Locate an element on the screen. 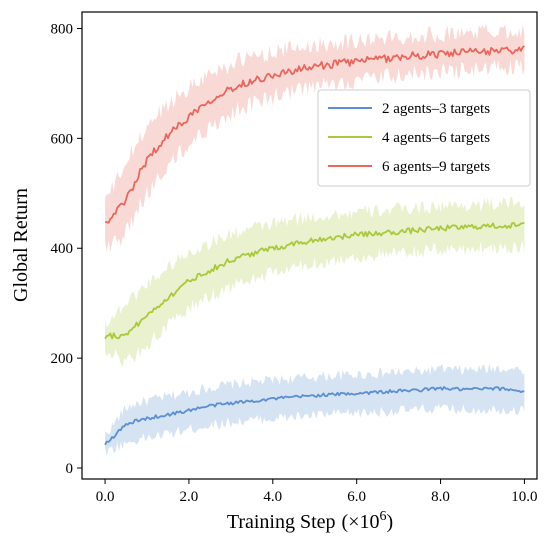 Image resolution: width=550 pixels, height=548 pixels. x-axis-title-unit: (×10 is located at coordinates (361, 522).